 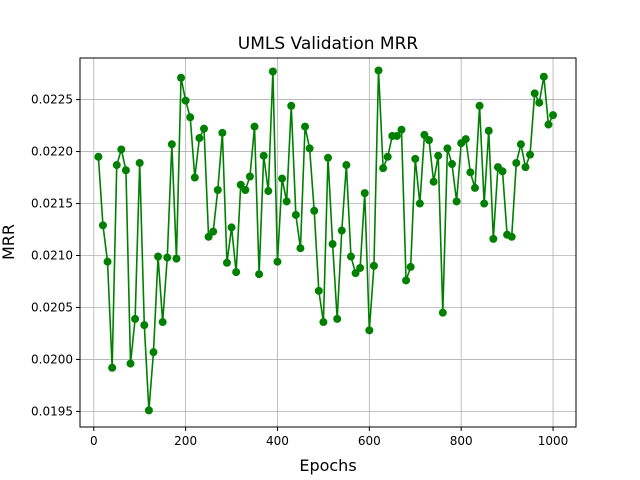 I want to click on x-tick-label: 0, so click(x=94, y=441).